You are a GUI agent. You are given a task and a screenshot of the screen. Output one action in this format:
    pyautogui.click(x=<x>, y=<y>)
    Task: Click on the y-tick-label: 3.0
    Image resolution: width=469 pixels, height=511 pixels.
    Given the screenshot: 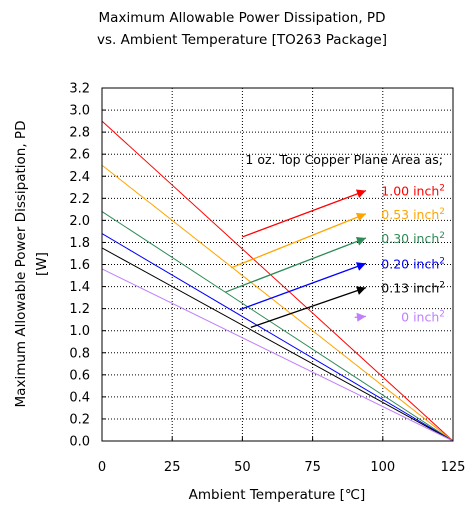 What is the action you would take?
    pyautogui.click(x=79, y=111)
    